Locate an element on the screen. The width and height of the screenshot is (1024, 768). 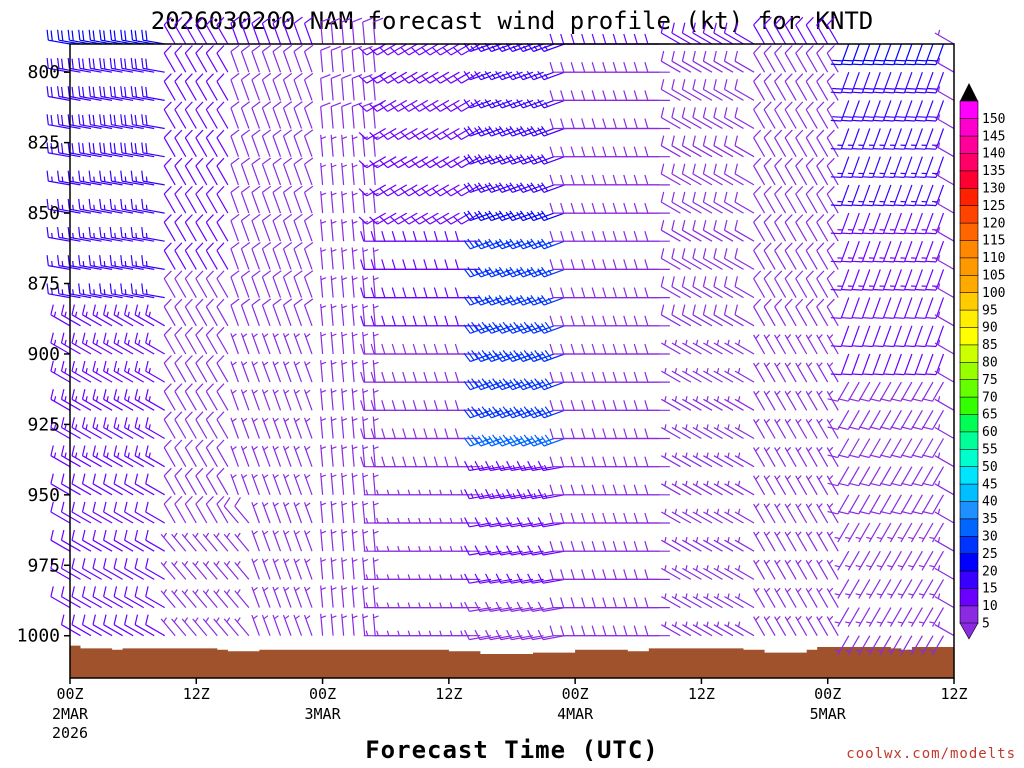
colorbar-label: 10 is located at coordinates (990, 606).